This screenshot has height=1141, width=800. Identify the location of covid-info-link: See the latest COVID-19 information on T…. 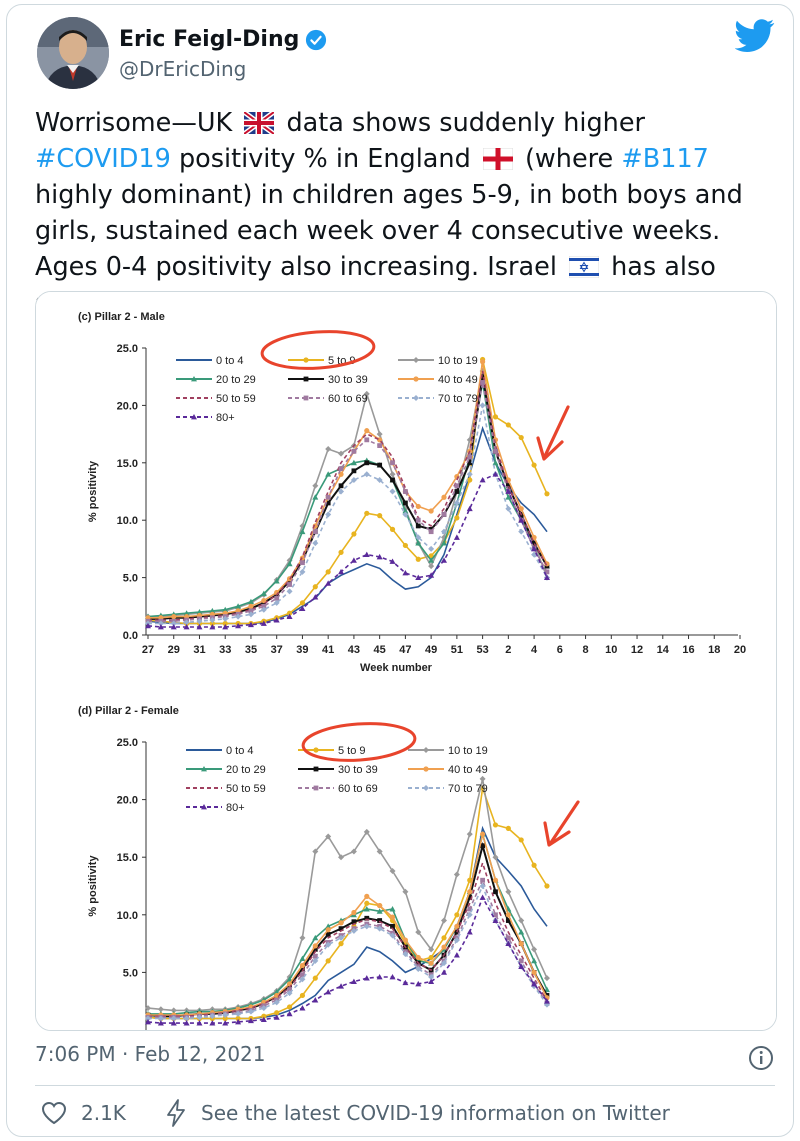
(435, 1113).